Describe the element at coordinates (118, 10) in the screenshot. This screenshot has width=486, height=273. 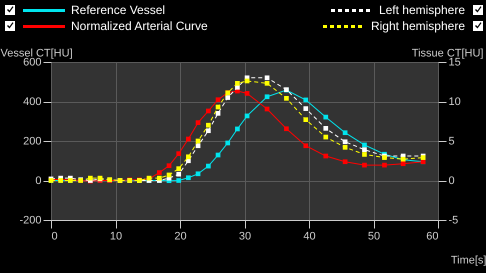
I see `legend-label: Reference Vessel` at that location.